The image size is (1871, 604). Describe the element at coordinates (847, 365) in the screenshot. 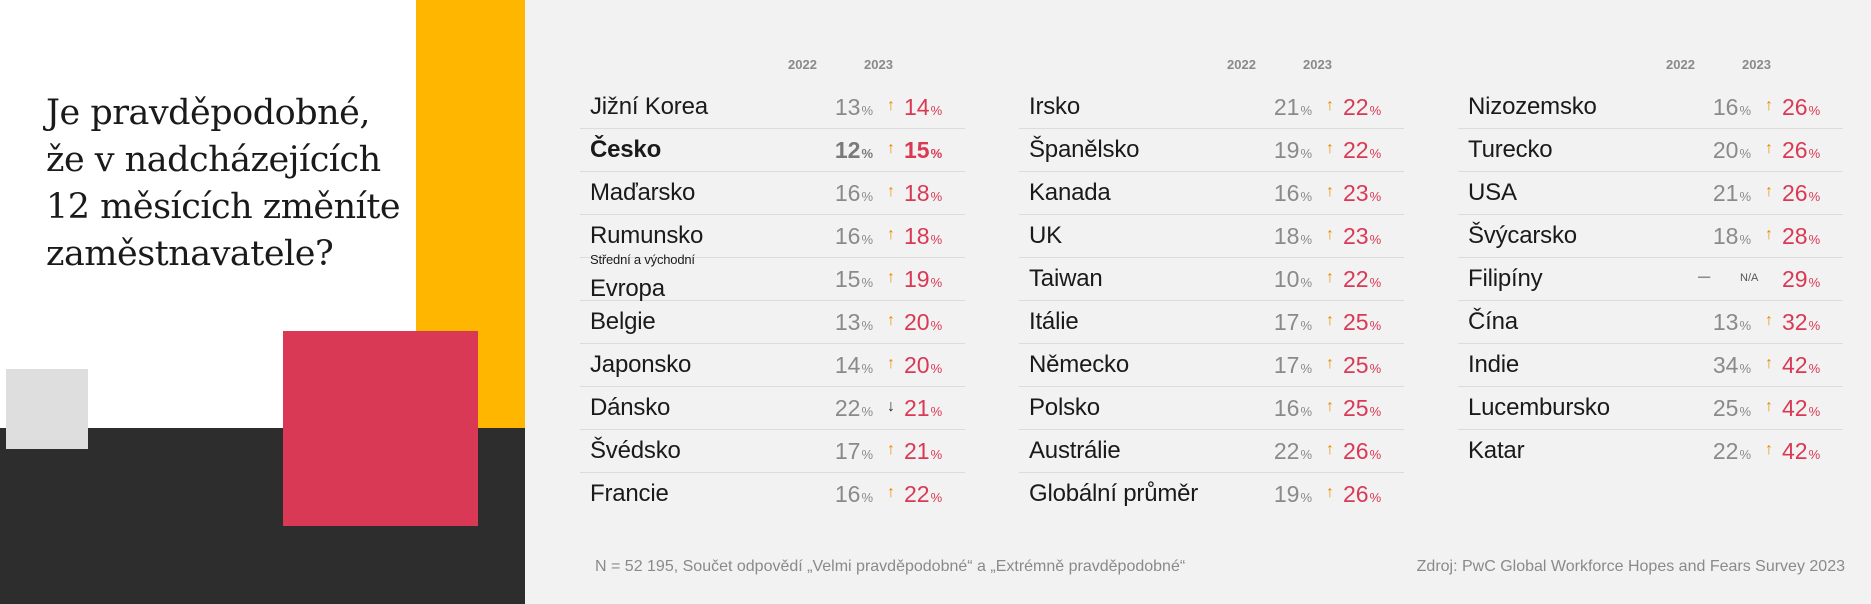

I see `value-2022-number: 14` at that location.